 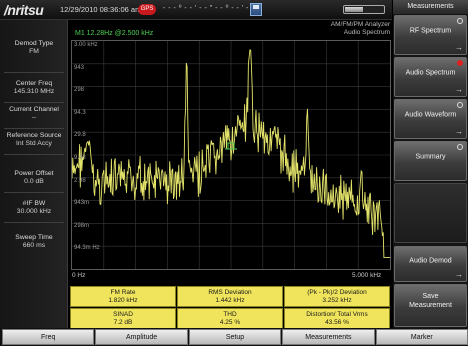 I want to click on measurement-cell: SINAD 7.2 dB, so click(x=123, y=318).